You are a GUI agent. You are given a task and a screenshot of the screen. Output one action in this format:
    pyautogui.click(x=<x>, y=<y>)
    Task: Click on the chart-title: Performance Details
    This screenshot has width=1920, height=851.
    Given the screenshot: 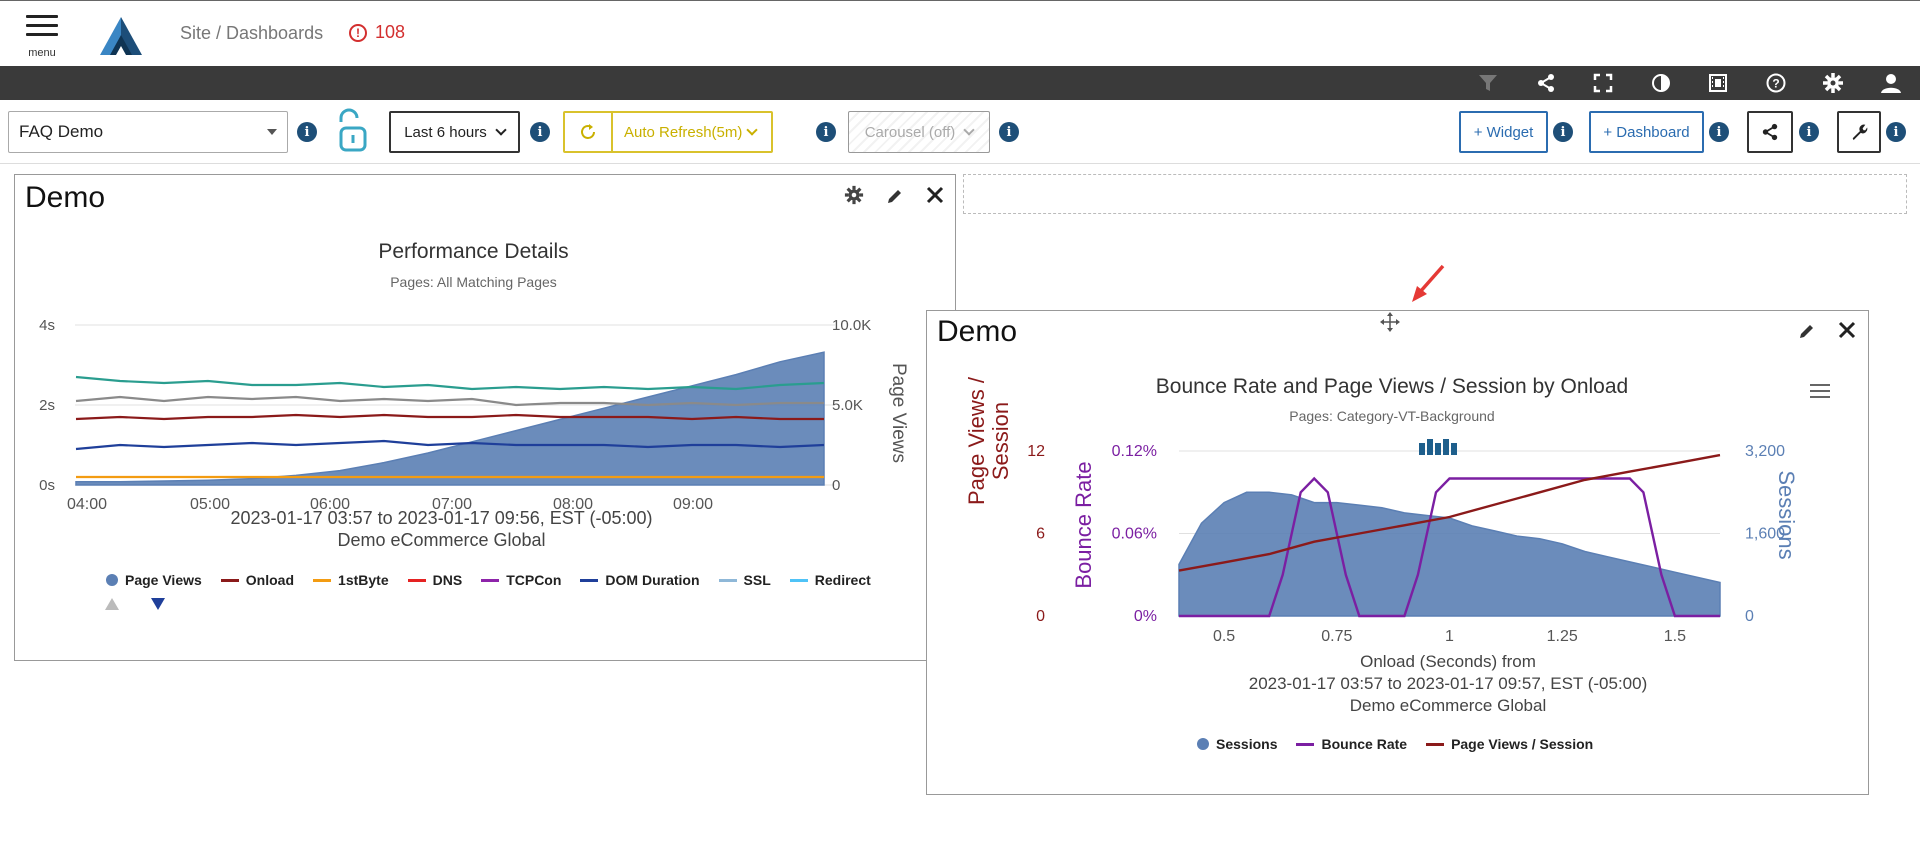 What is the action you would take?
    pyautogui.click(x=473, y=251)
    